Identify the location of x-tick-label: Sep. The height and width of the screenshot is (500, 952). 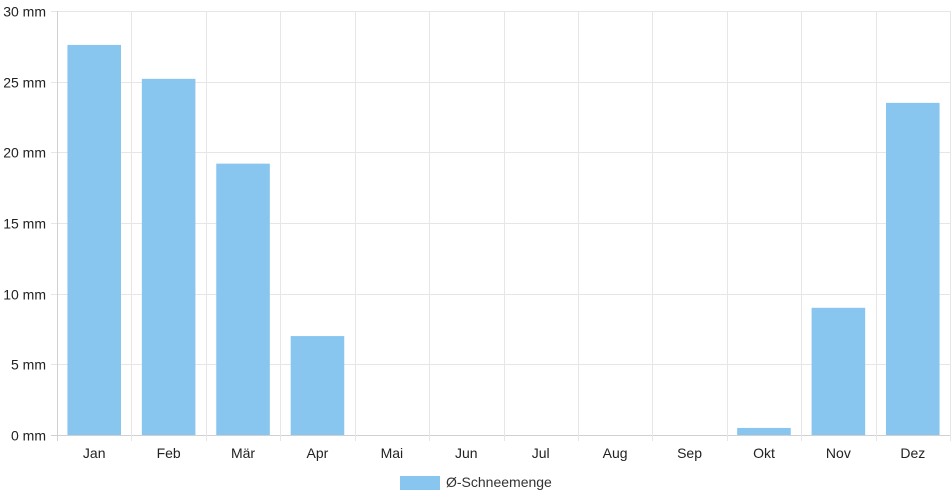
(689, 453).